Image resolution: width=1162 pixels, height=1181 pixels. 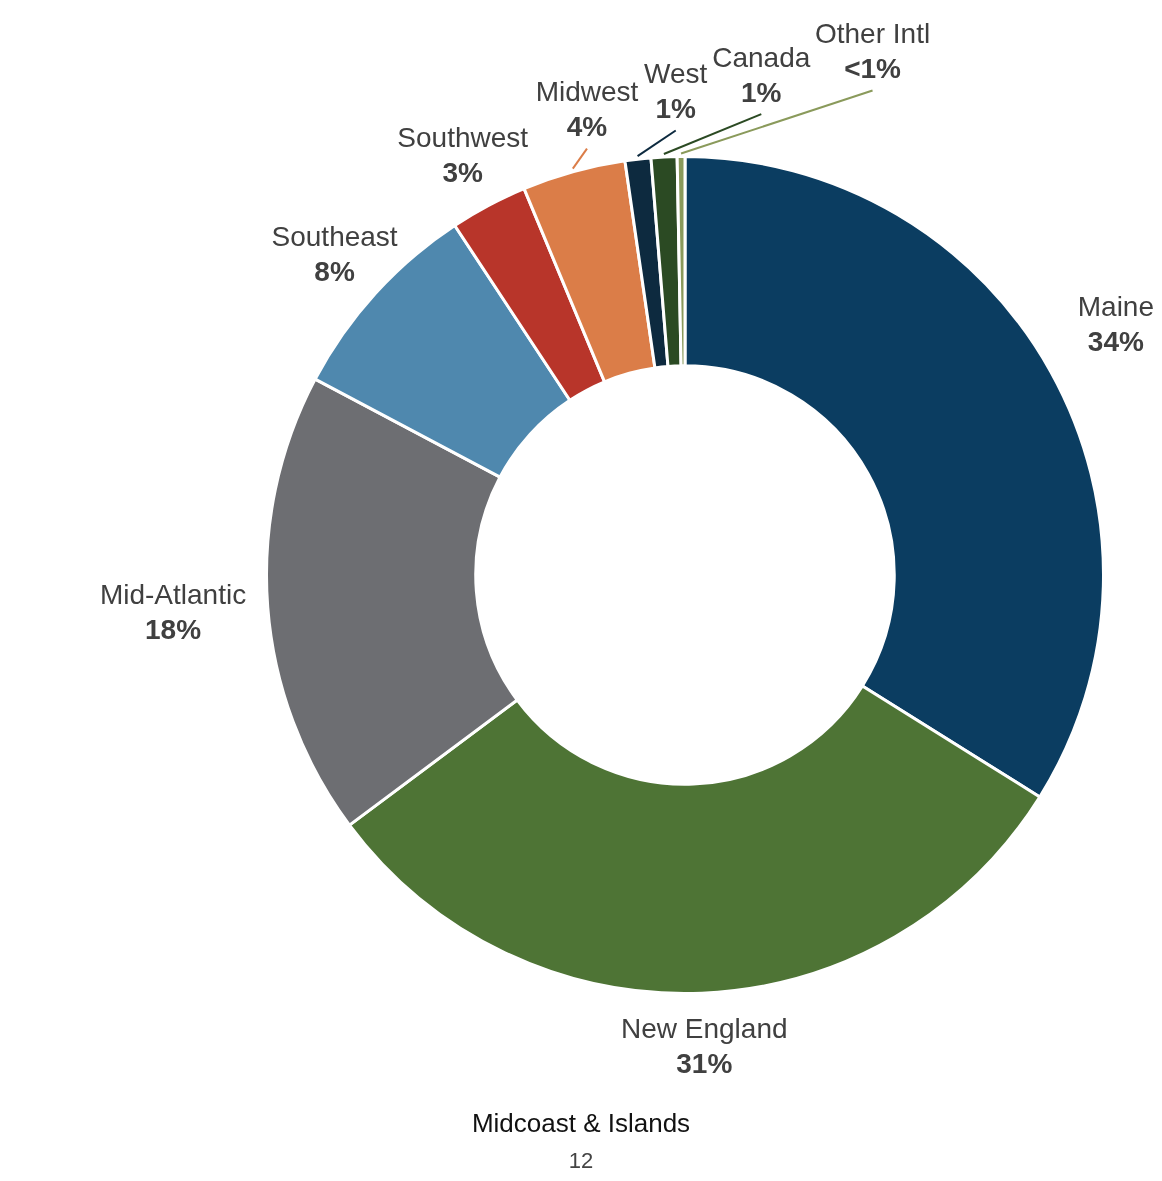 I want to click on slice-label: Canada, so click(x=761, y=57).